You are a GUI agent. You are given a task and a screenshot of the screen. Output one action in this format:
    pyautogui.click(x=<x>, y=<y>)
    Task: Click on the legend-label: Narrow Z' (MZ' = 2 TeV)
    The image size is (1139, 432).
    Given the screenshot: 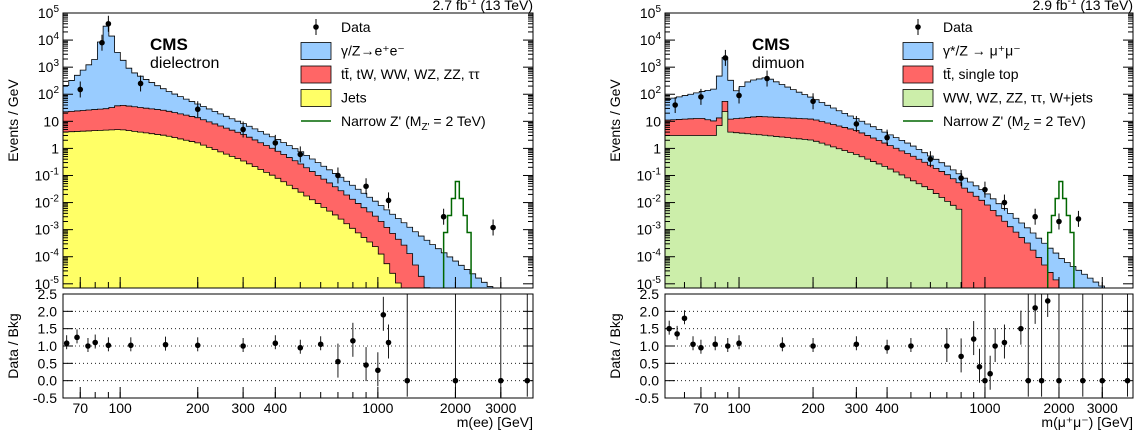 What is the action you would take?
    pyautogui.click(x=413, y=123)
    